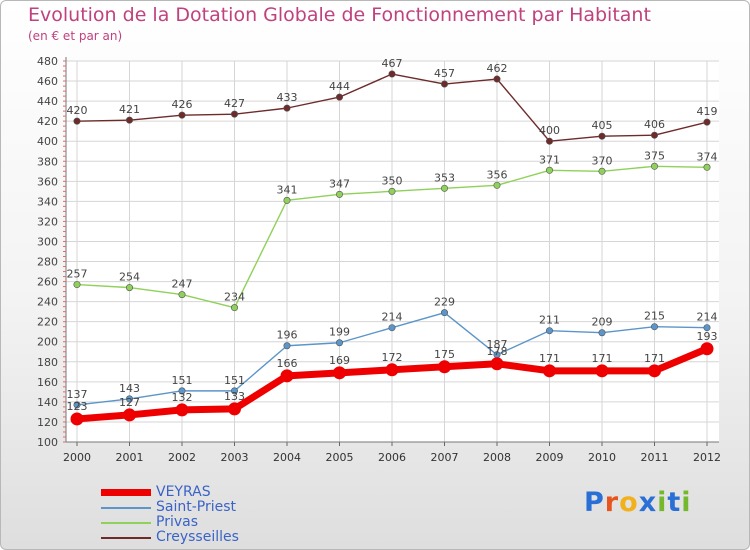 This screenshot has height=550, width=750. I want to click on data-label: 347, so click(339, 183).